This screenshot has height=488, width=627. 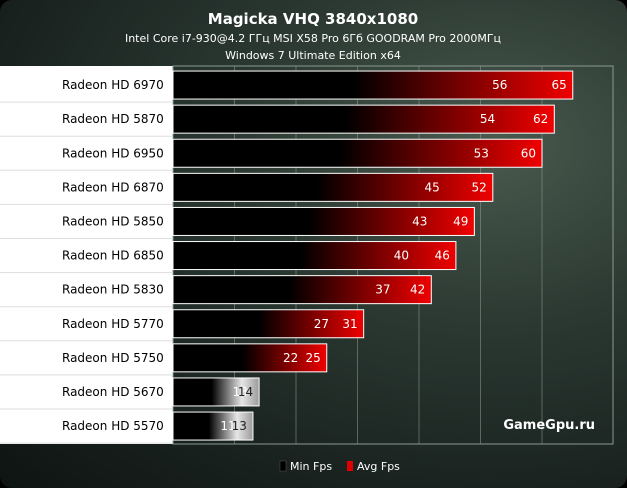 I want to click on category-label: Radeon HD 5870, so click(x=113, y=119).